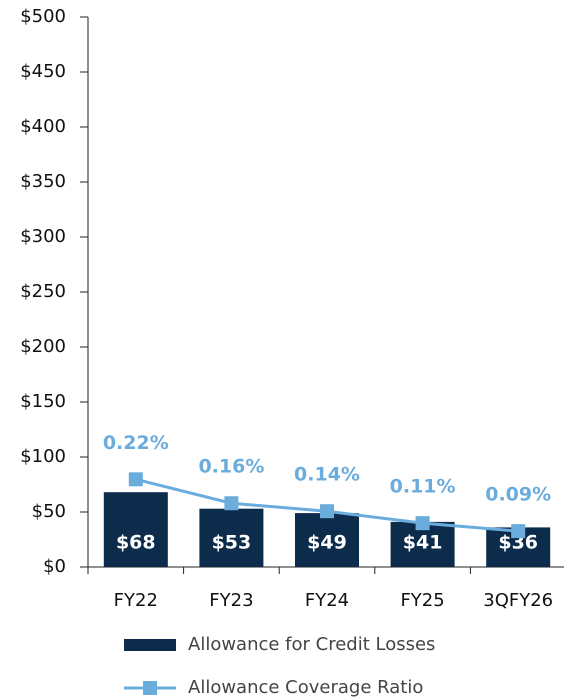 This screenshot has height=698, width=564. Describe the element at coordinates (327, 475) in the screenshot. I see `line-value-label: 0.14%` at that location.